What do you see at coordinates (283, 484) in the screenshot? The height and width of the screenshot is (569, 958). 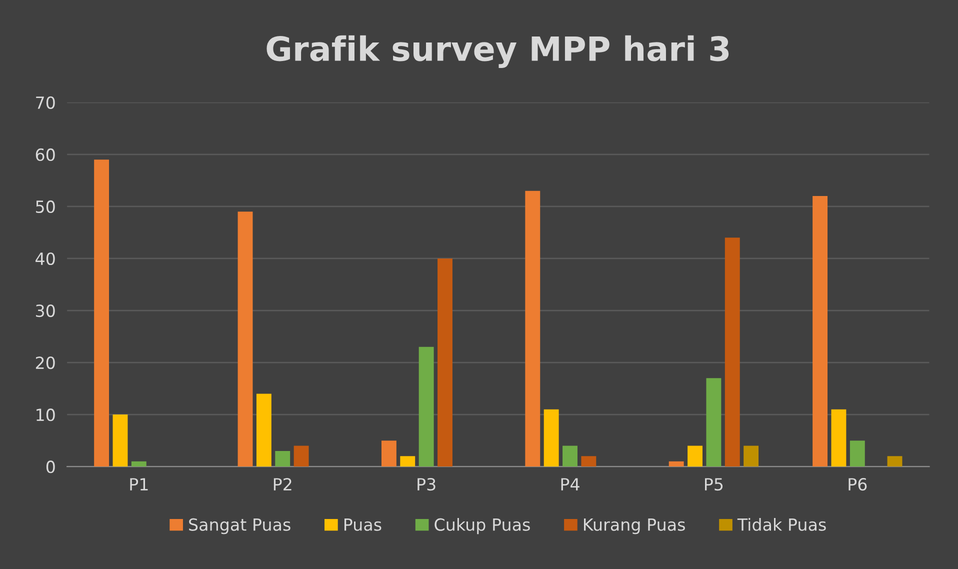 I see `x-tick-label: P2` at bounding box center [283, 484].